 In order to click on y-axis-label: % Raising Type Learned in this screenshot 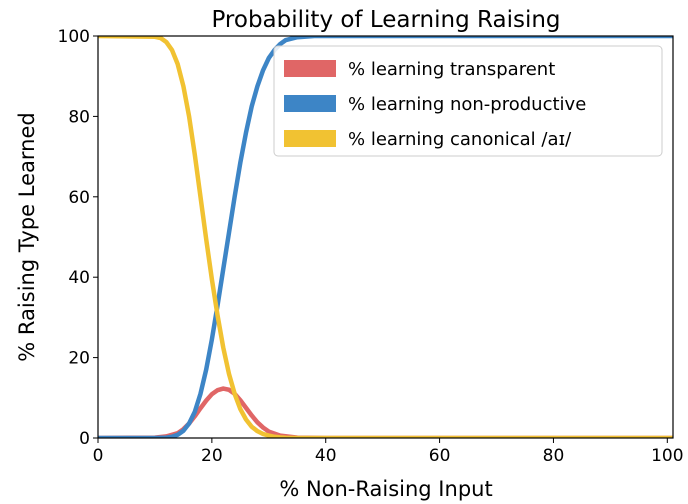, I will do `click(27, 236)`.